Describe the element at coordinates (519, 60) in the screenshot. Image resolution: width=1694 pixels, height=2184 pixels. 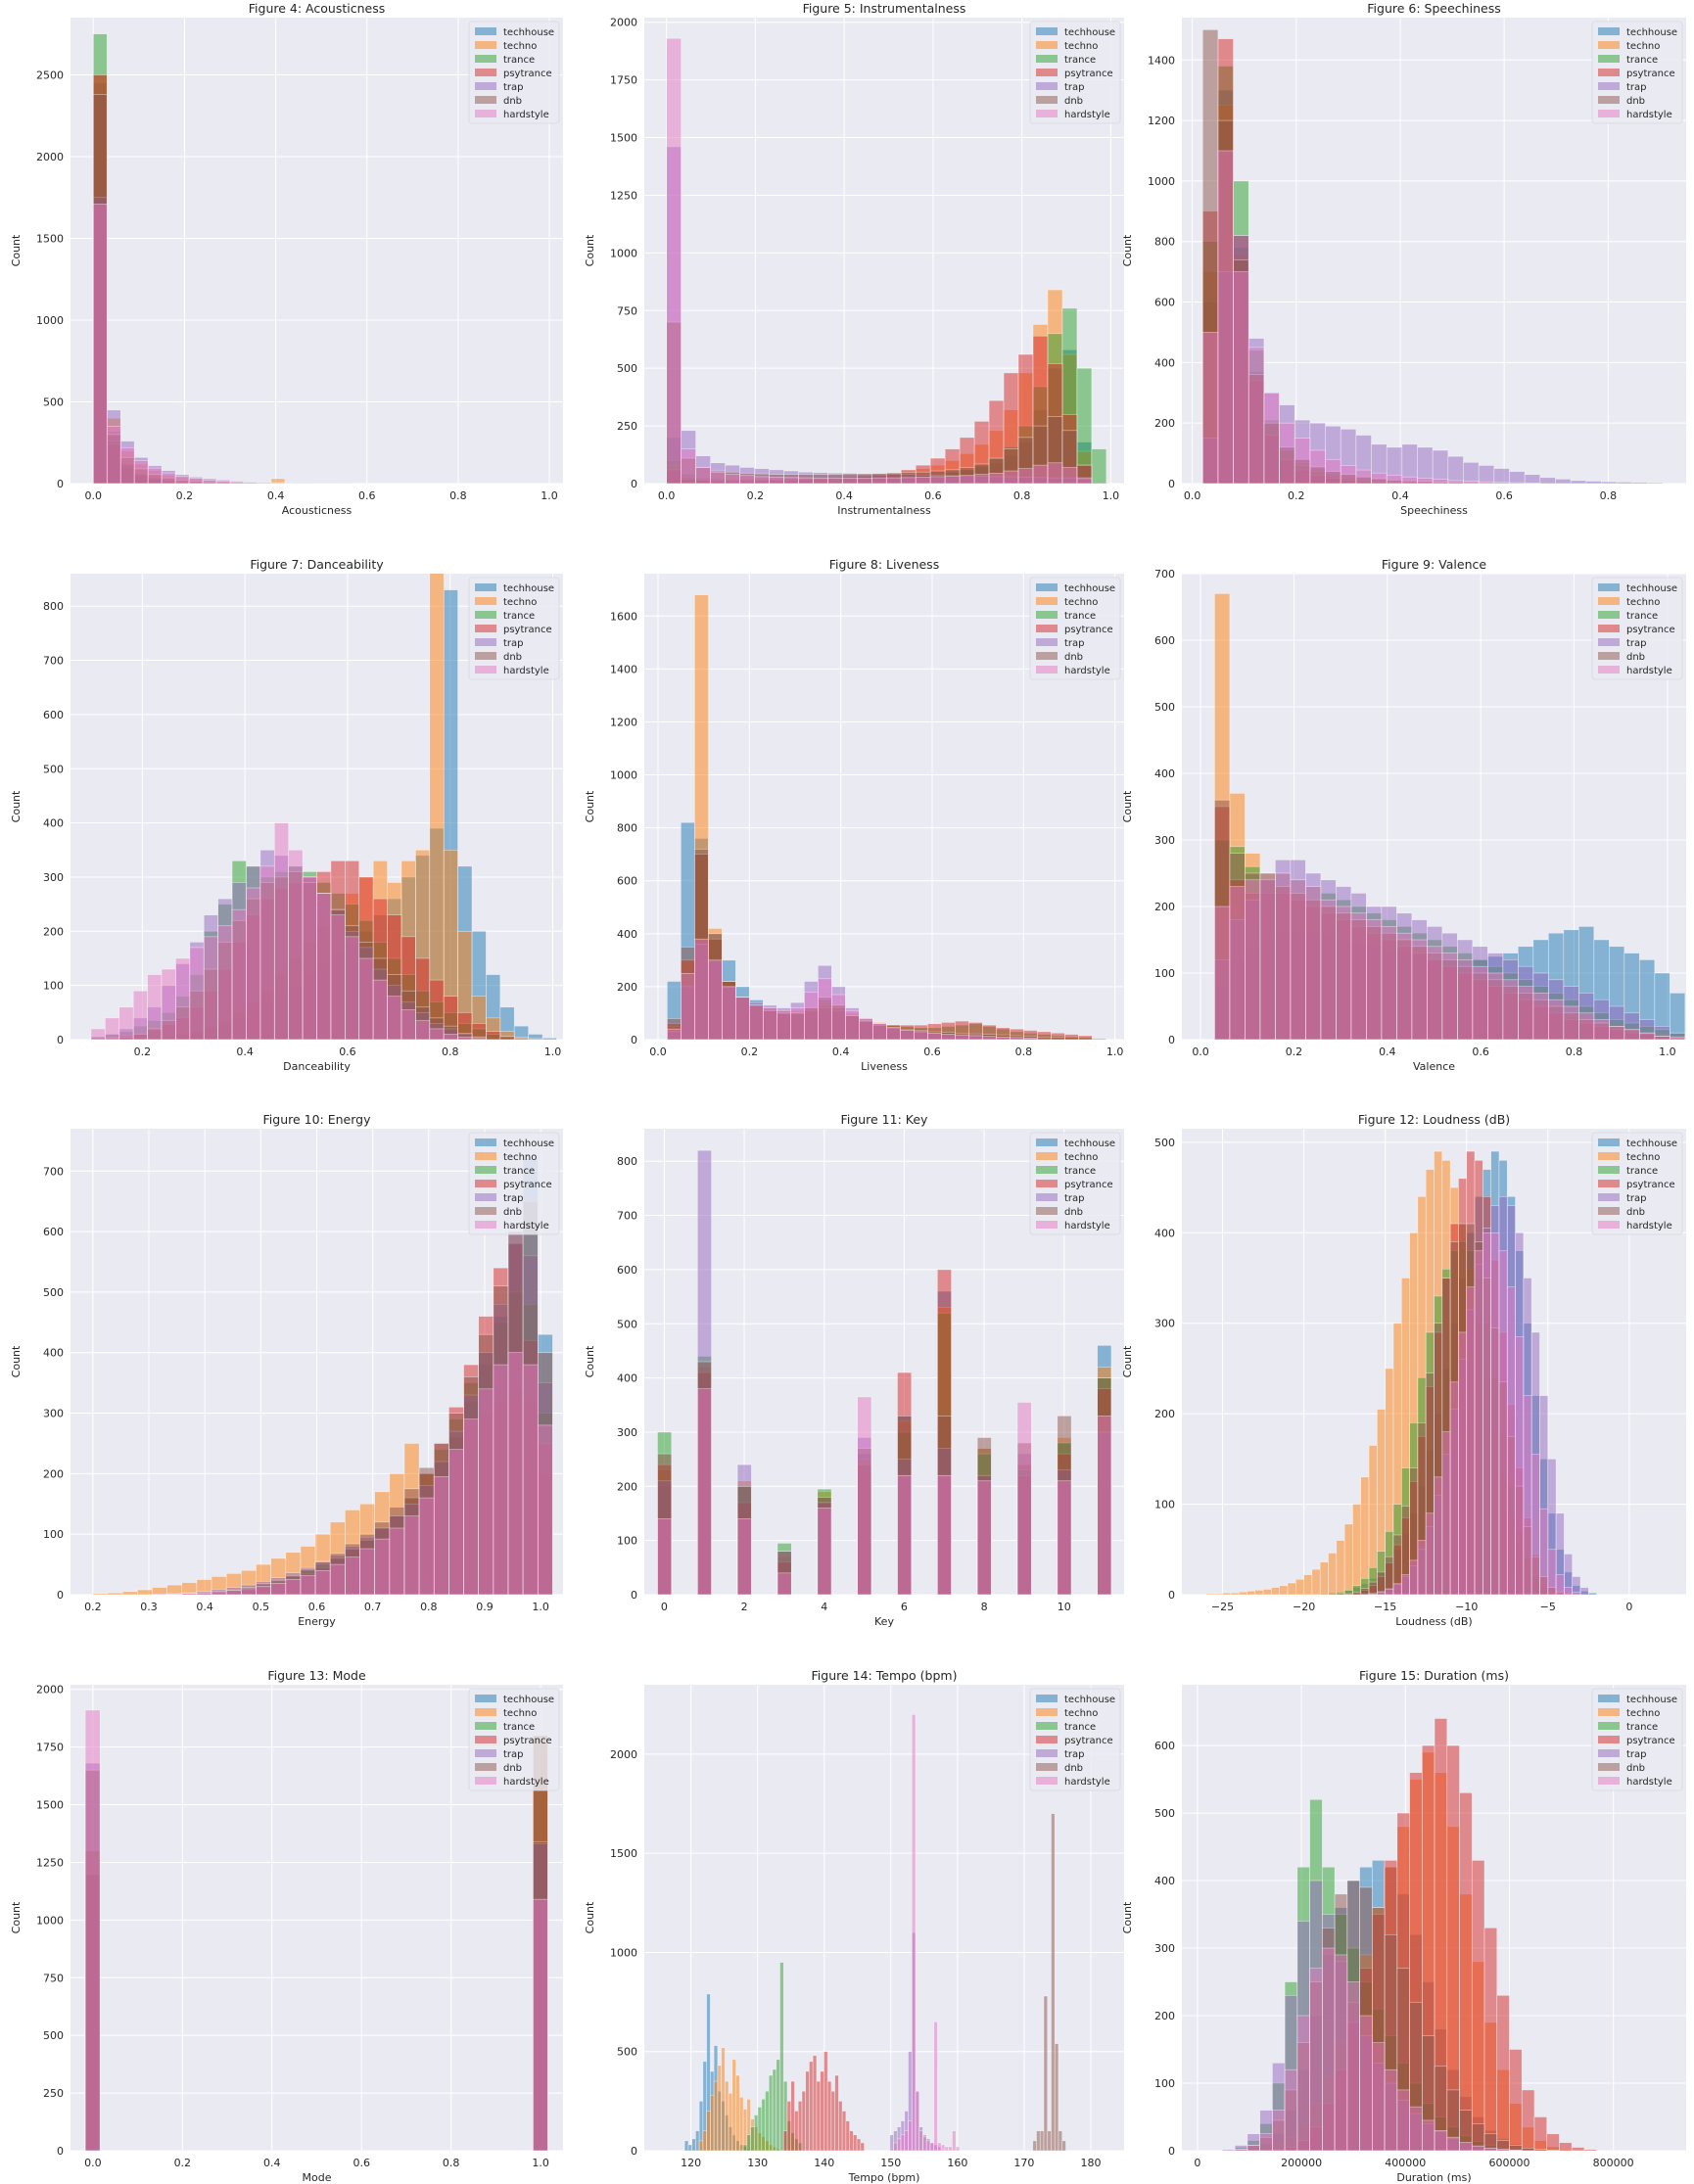
I see `legend-label-trance: trance` at that location.